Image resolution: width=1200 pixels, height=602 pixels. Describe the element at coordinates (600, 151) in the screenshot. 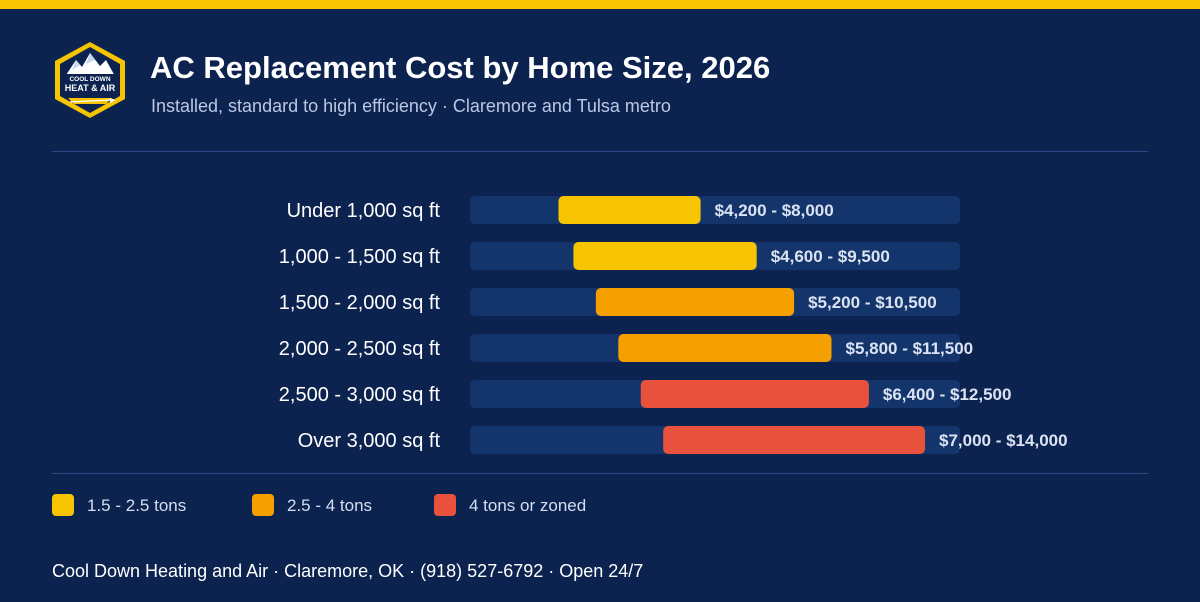

I see `header-divider` at that location.